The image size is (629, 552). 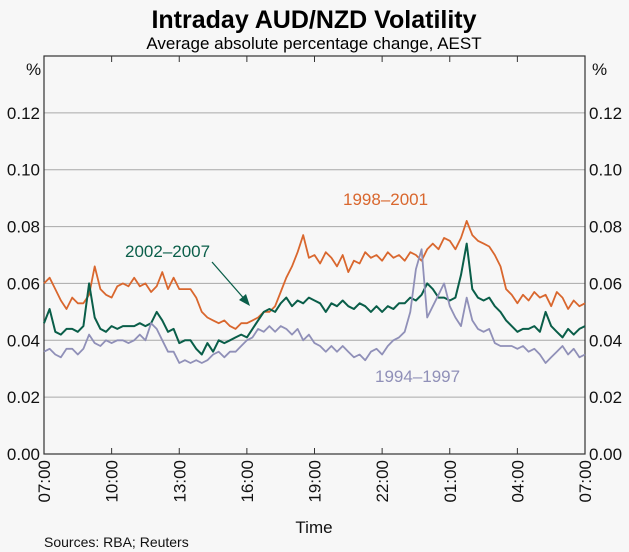 What do you see at coordinates (23, 397) in the screenshot?
I see `y-tick-left-1: 0.02` at bounding box center [23, 397].